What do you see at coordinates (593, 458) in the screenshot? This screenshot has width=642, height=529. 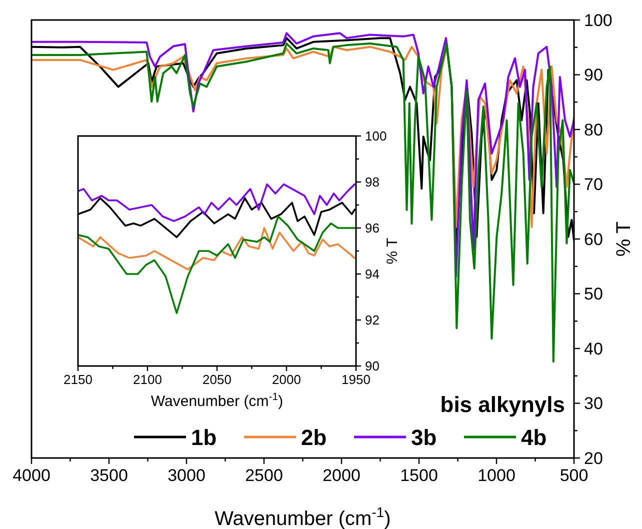 I see `y-tick-label: 20` at bounding box center [593, 458].